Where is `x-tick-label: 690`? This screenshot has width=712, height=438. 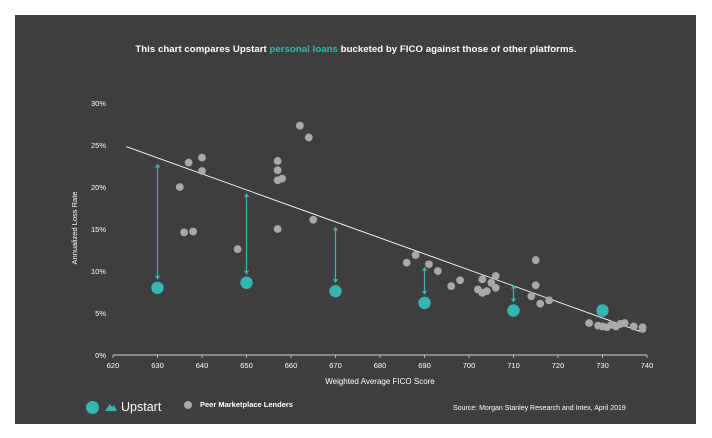 x-tick-label: 690 is located at coordinates (424, 365).